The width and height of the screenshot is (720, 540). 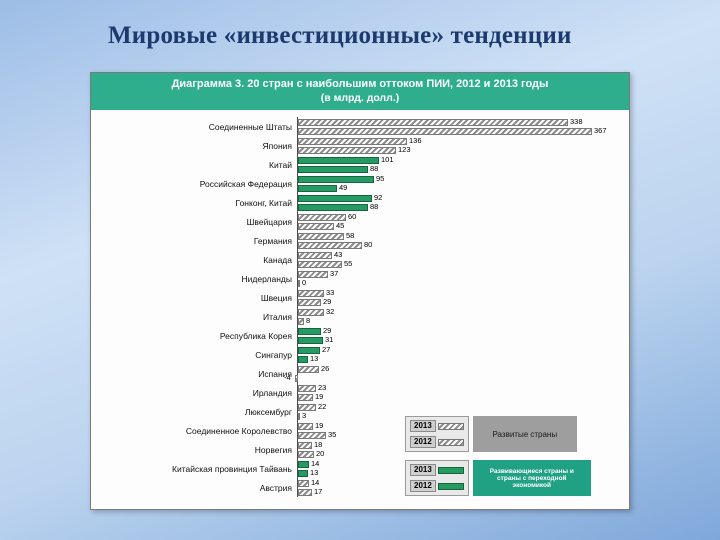 I want to click on country-label: Китай, so click(x=280, y=164).